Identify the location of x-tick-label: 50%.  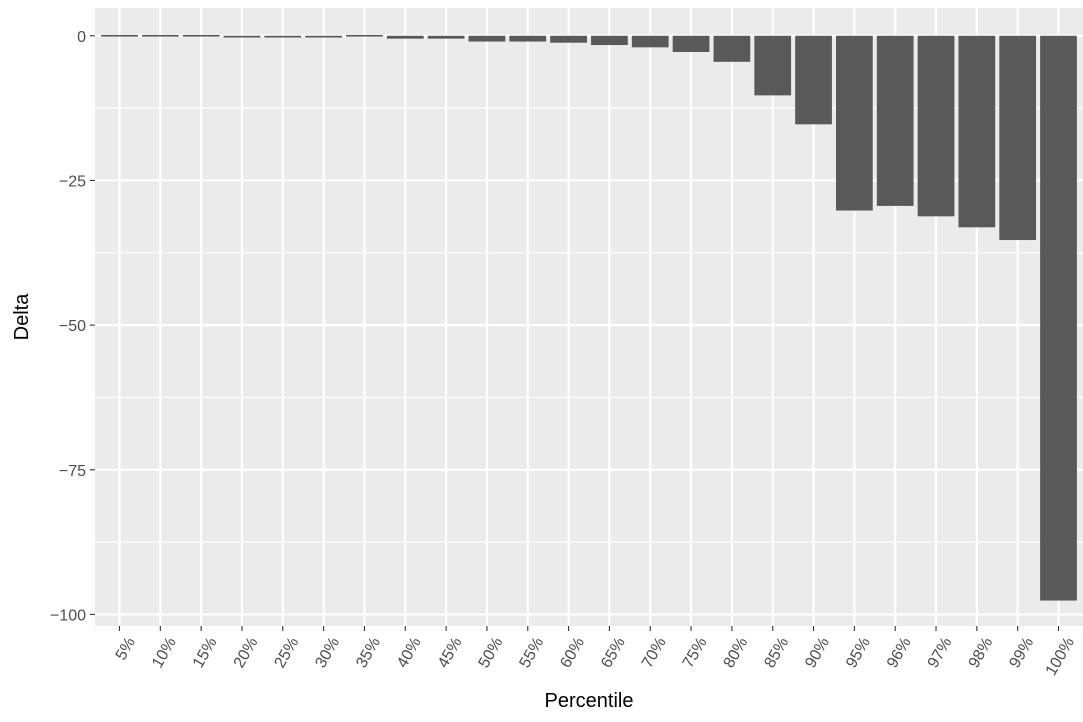
(491, 653).